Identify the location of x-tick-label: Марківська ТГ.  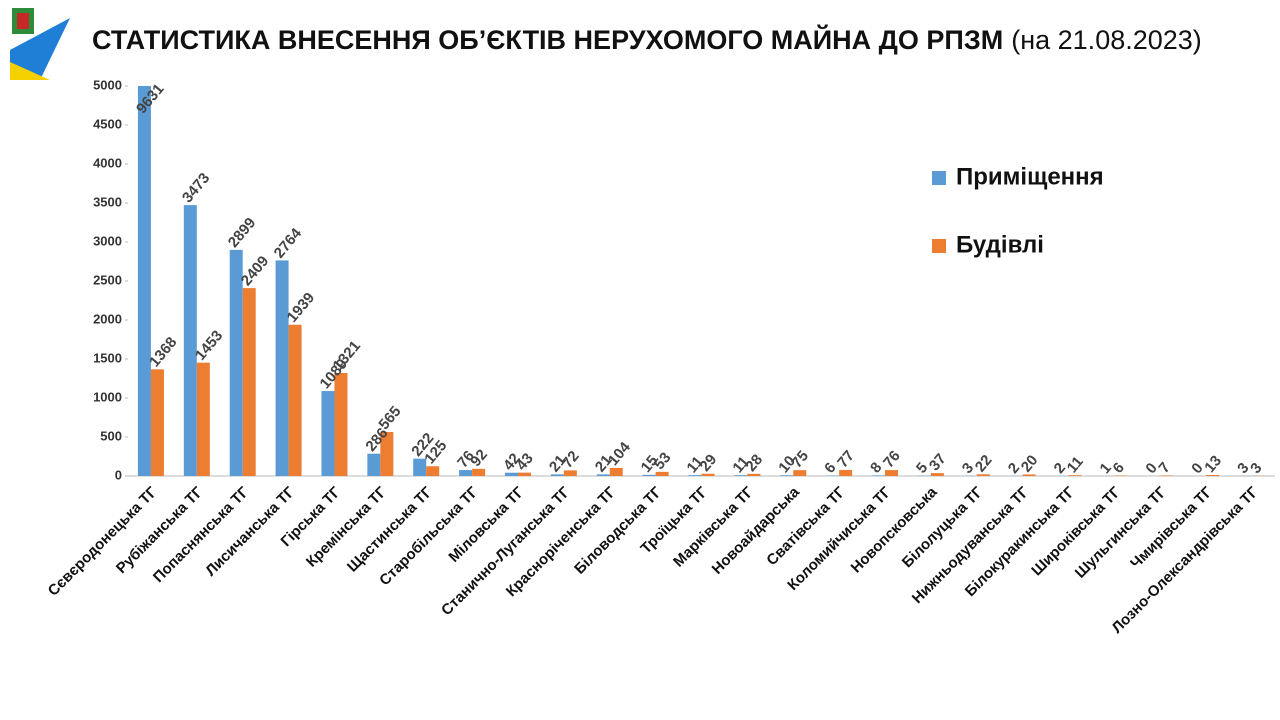
(713, 526).